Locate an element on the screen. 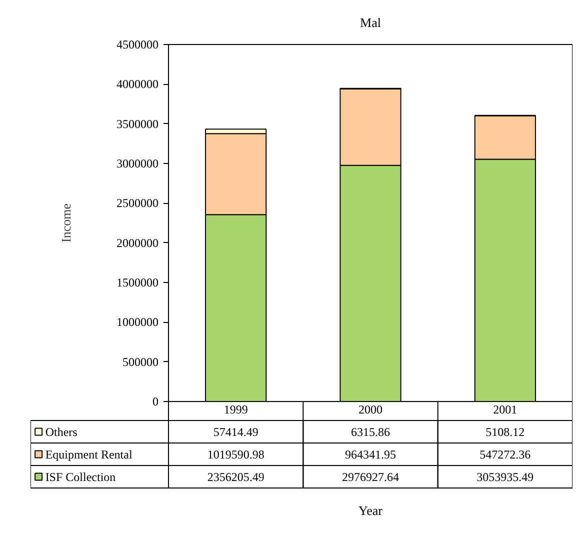  y-tick-label: 3500000 is located at coordinates (137, 123).